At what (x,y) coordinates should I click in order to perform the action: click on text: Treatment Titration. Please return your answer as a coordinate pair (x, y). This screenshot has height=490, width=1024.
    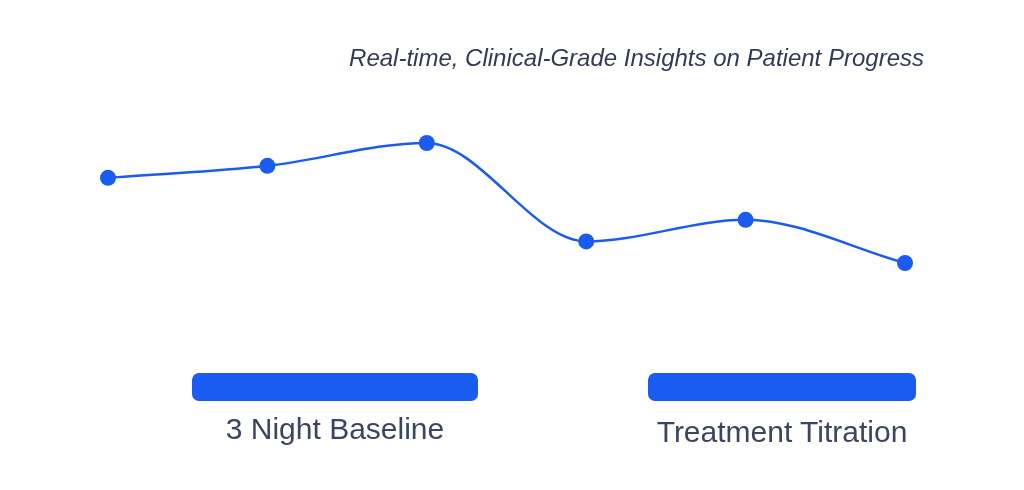
    Looking at the image, I should click on (782, 432).